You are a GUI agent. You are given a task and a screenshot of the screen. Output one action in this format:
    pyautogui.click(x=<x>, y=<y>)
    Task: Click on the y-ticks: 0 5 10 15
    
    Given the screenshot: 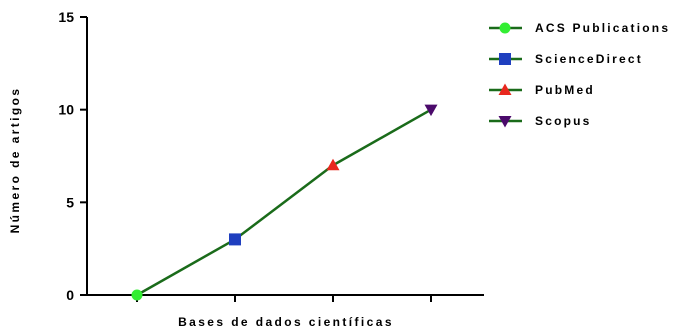 What is the action you would take?
    pyautogui.click(x=72, y=156)
    